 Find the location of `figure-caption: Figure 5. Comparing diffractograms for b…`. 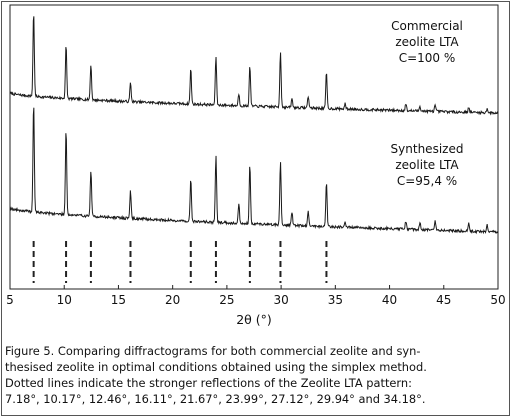

figure-caption: Figure 5. Comparing diffractograms for b… is located at coordinates (255, 375).